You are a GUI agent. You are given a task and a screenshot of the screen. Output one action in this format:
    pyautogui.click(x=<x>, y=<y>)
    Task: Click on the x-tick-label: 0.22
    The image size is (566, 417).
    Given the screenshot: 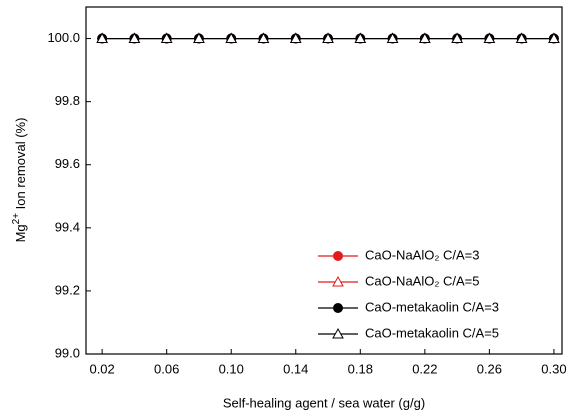 What is the action you would take?
    pyautogui.click(x=424, y=368)
    